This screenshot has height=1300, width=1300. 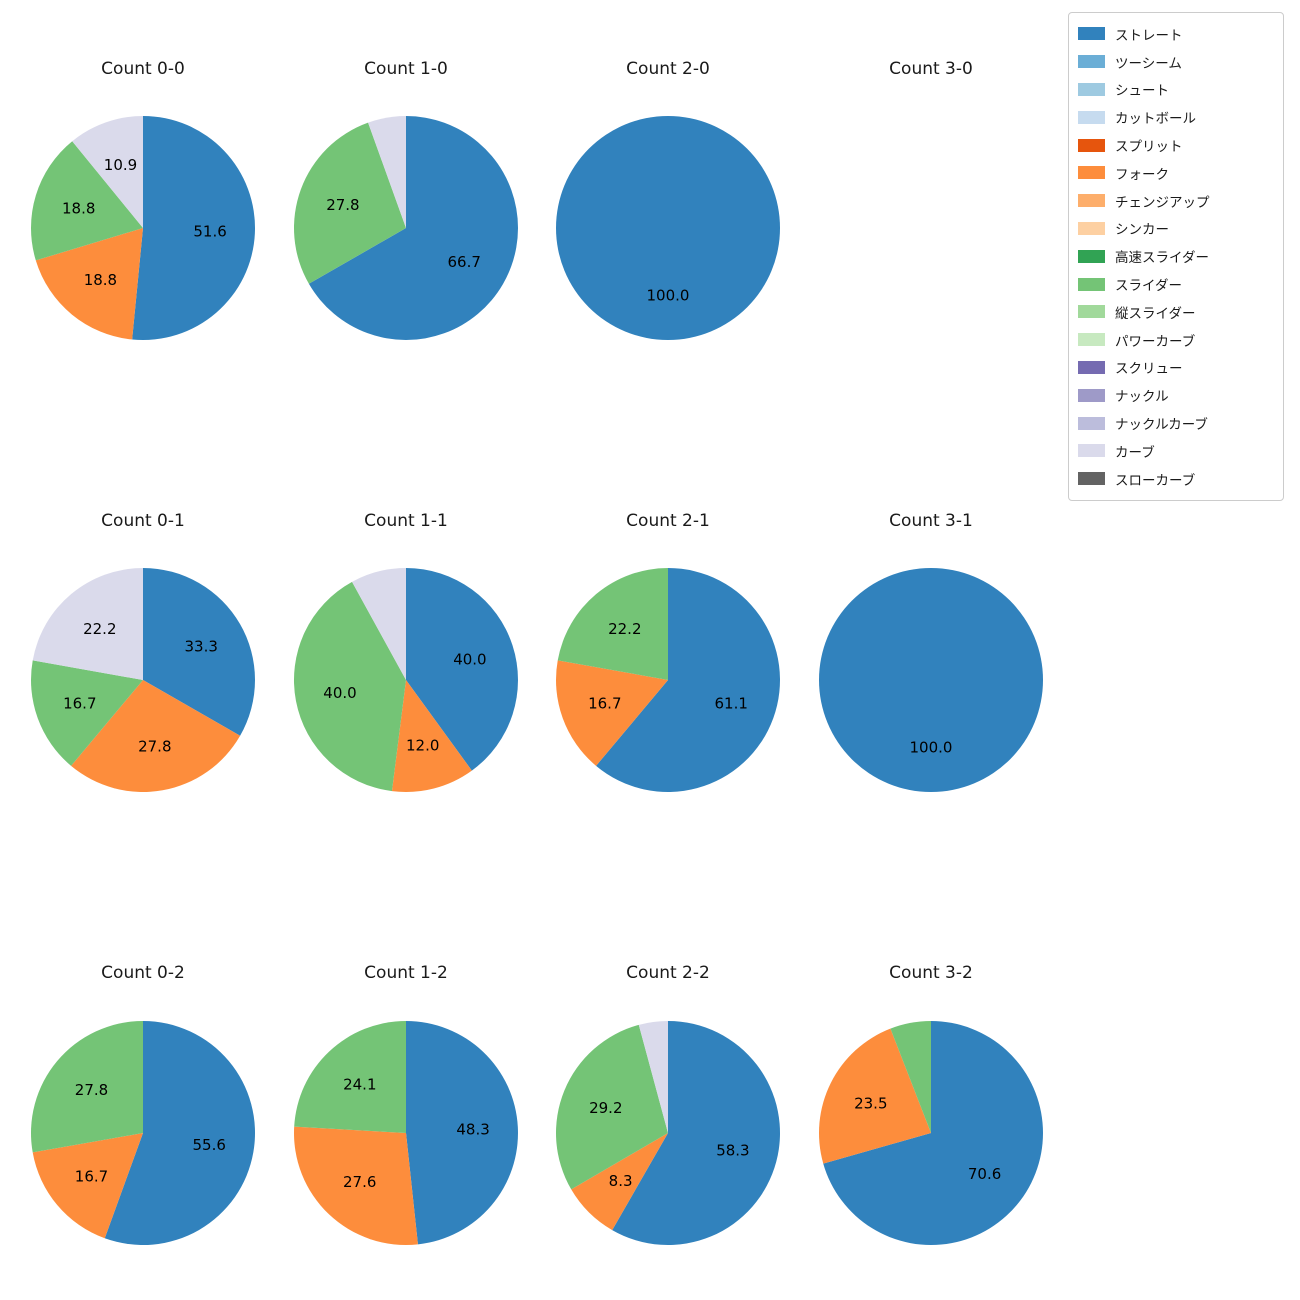 I want to click on pie-chart-count-1-0: 66.7 27.8, so click(x=405, y=228).